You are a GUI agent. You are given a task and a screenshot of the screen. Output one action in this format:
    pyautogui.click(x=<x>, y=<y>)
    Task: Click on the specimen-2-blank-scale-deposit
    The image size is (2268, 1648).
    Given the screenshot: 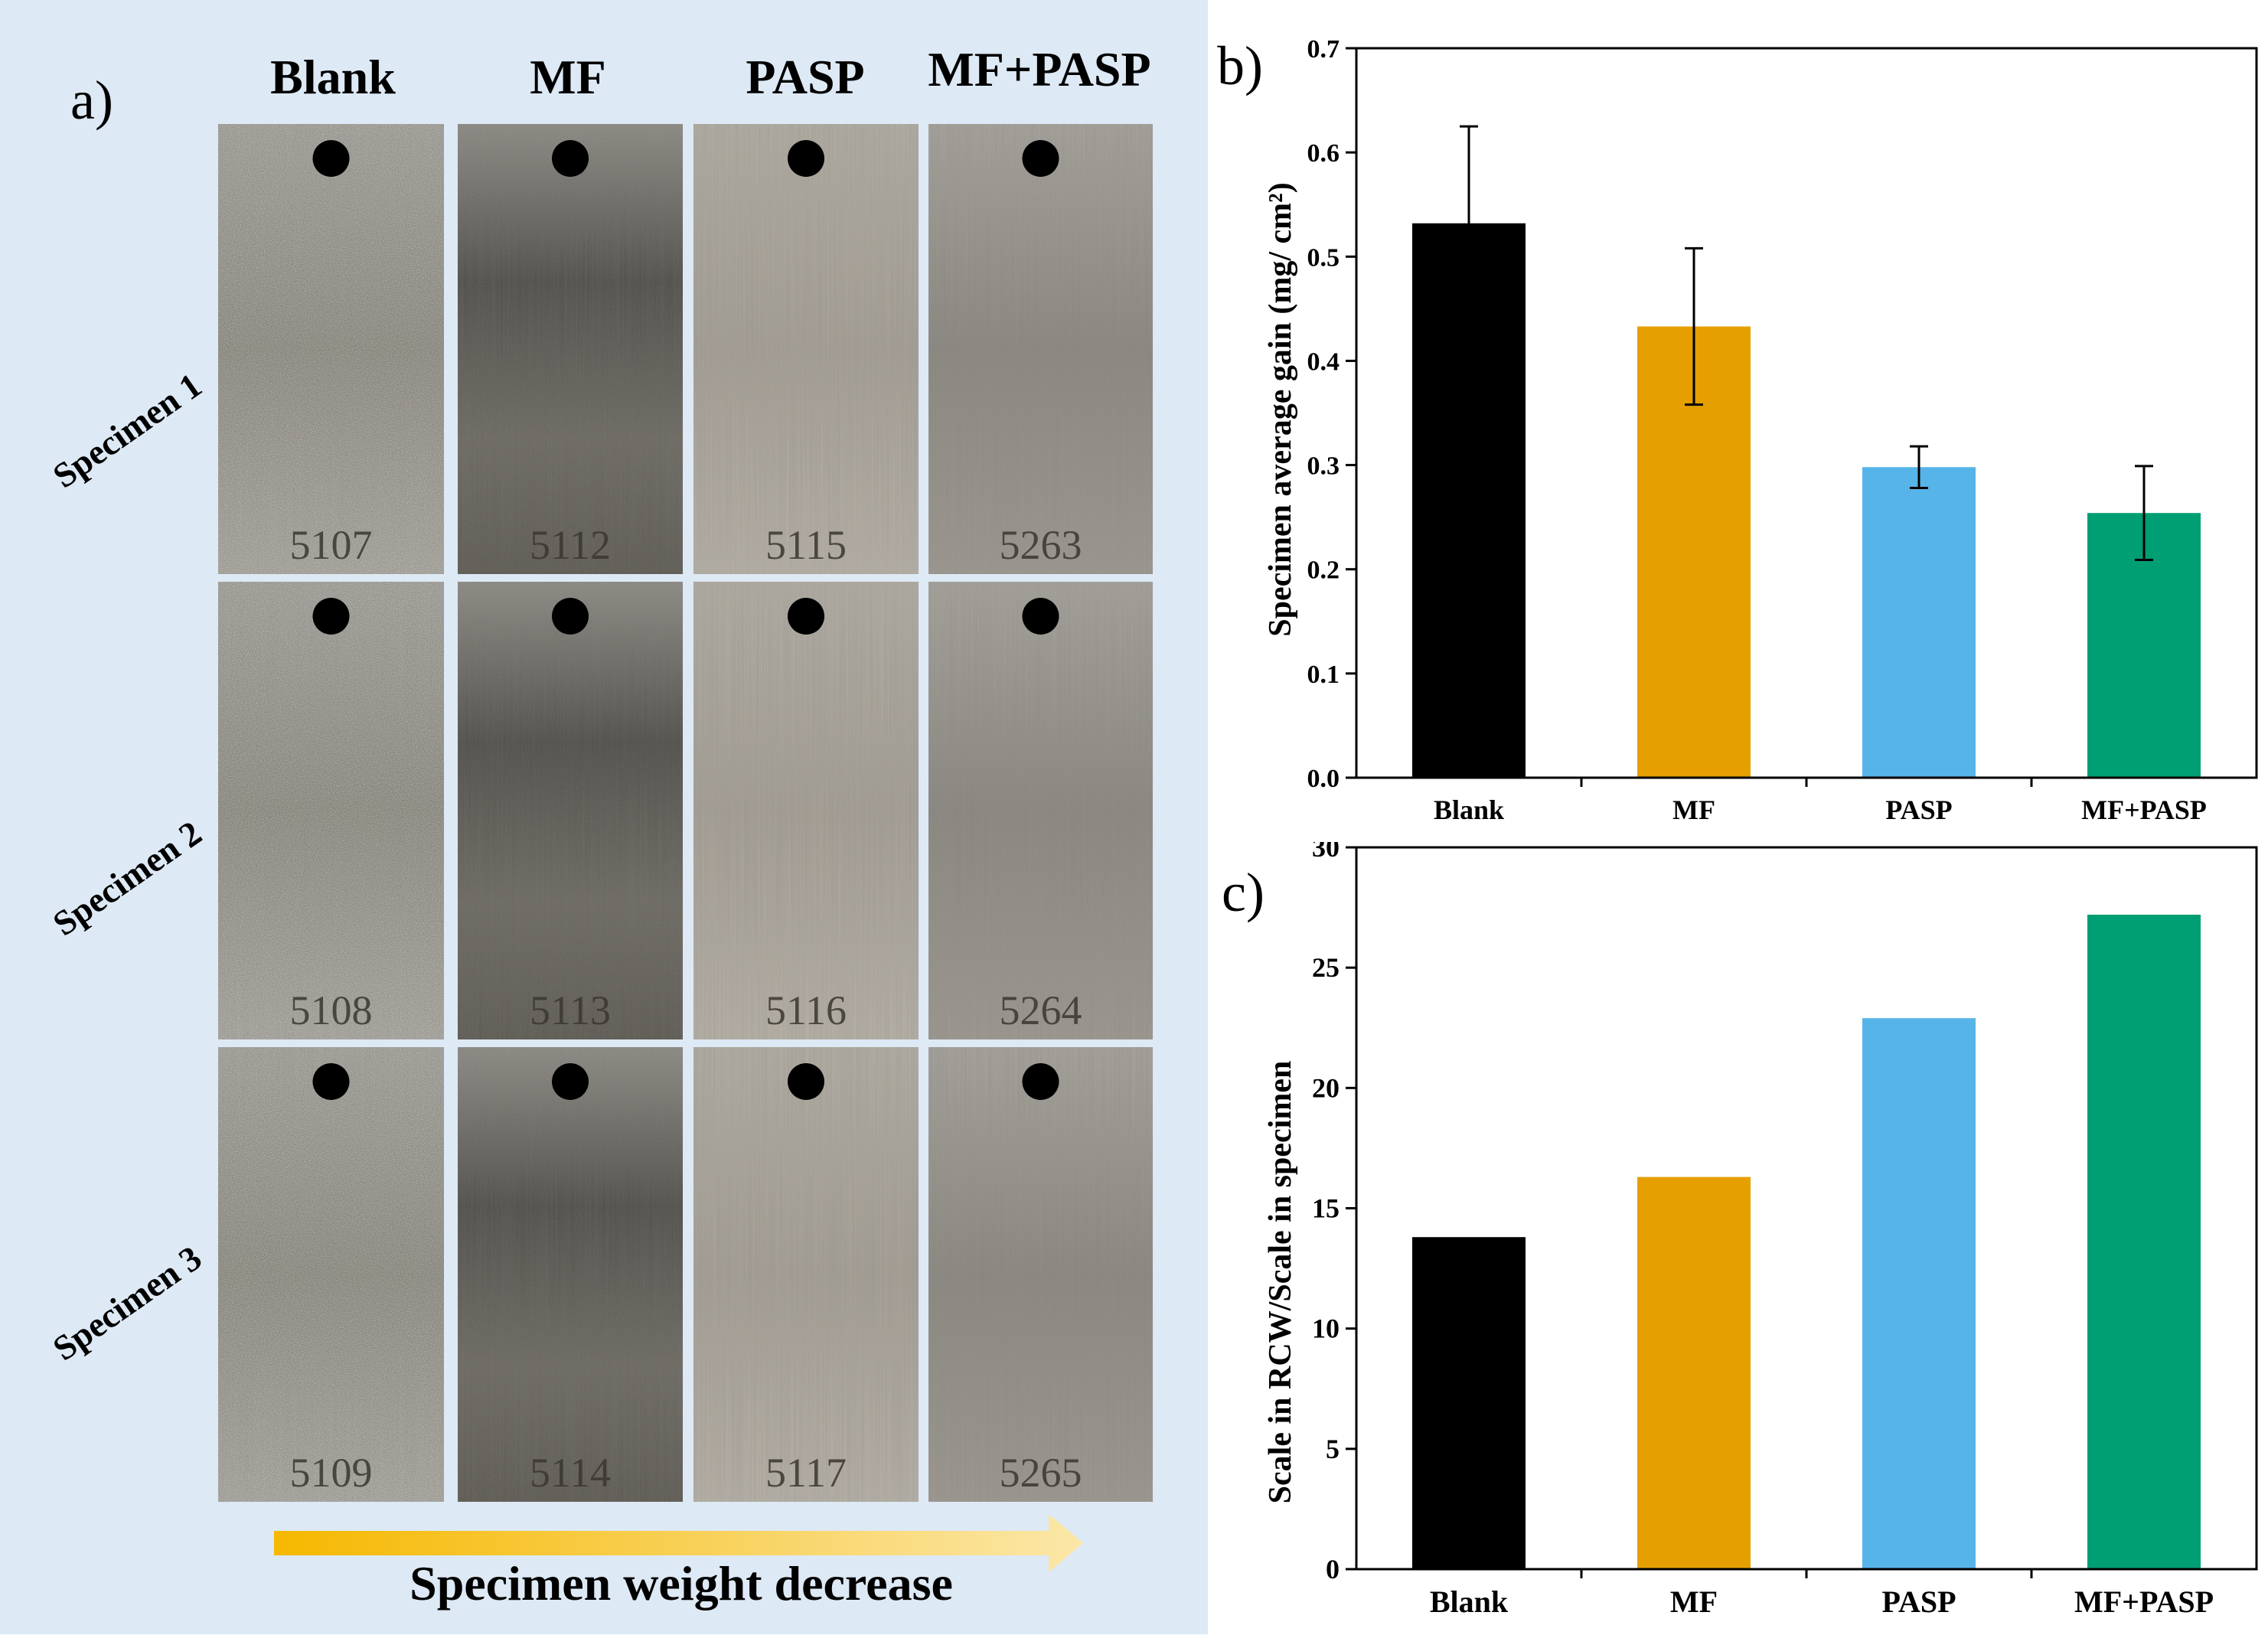 What is the action you would take?
    pyautogui.click(x=331, y=810)
    